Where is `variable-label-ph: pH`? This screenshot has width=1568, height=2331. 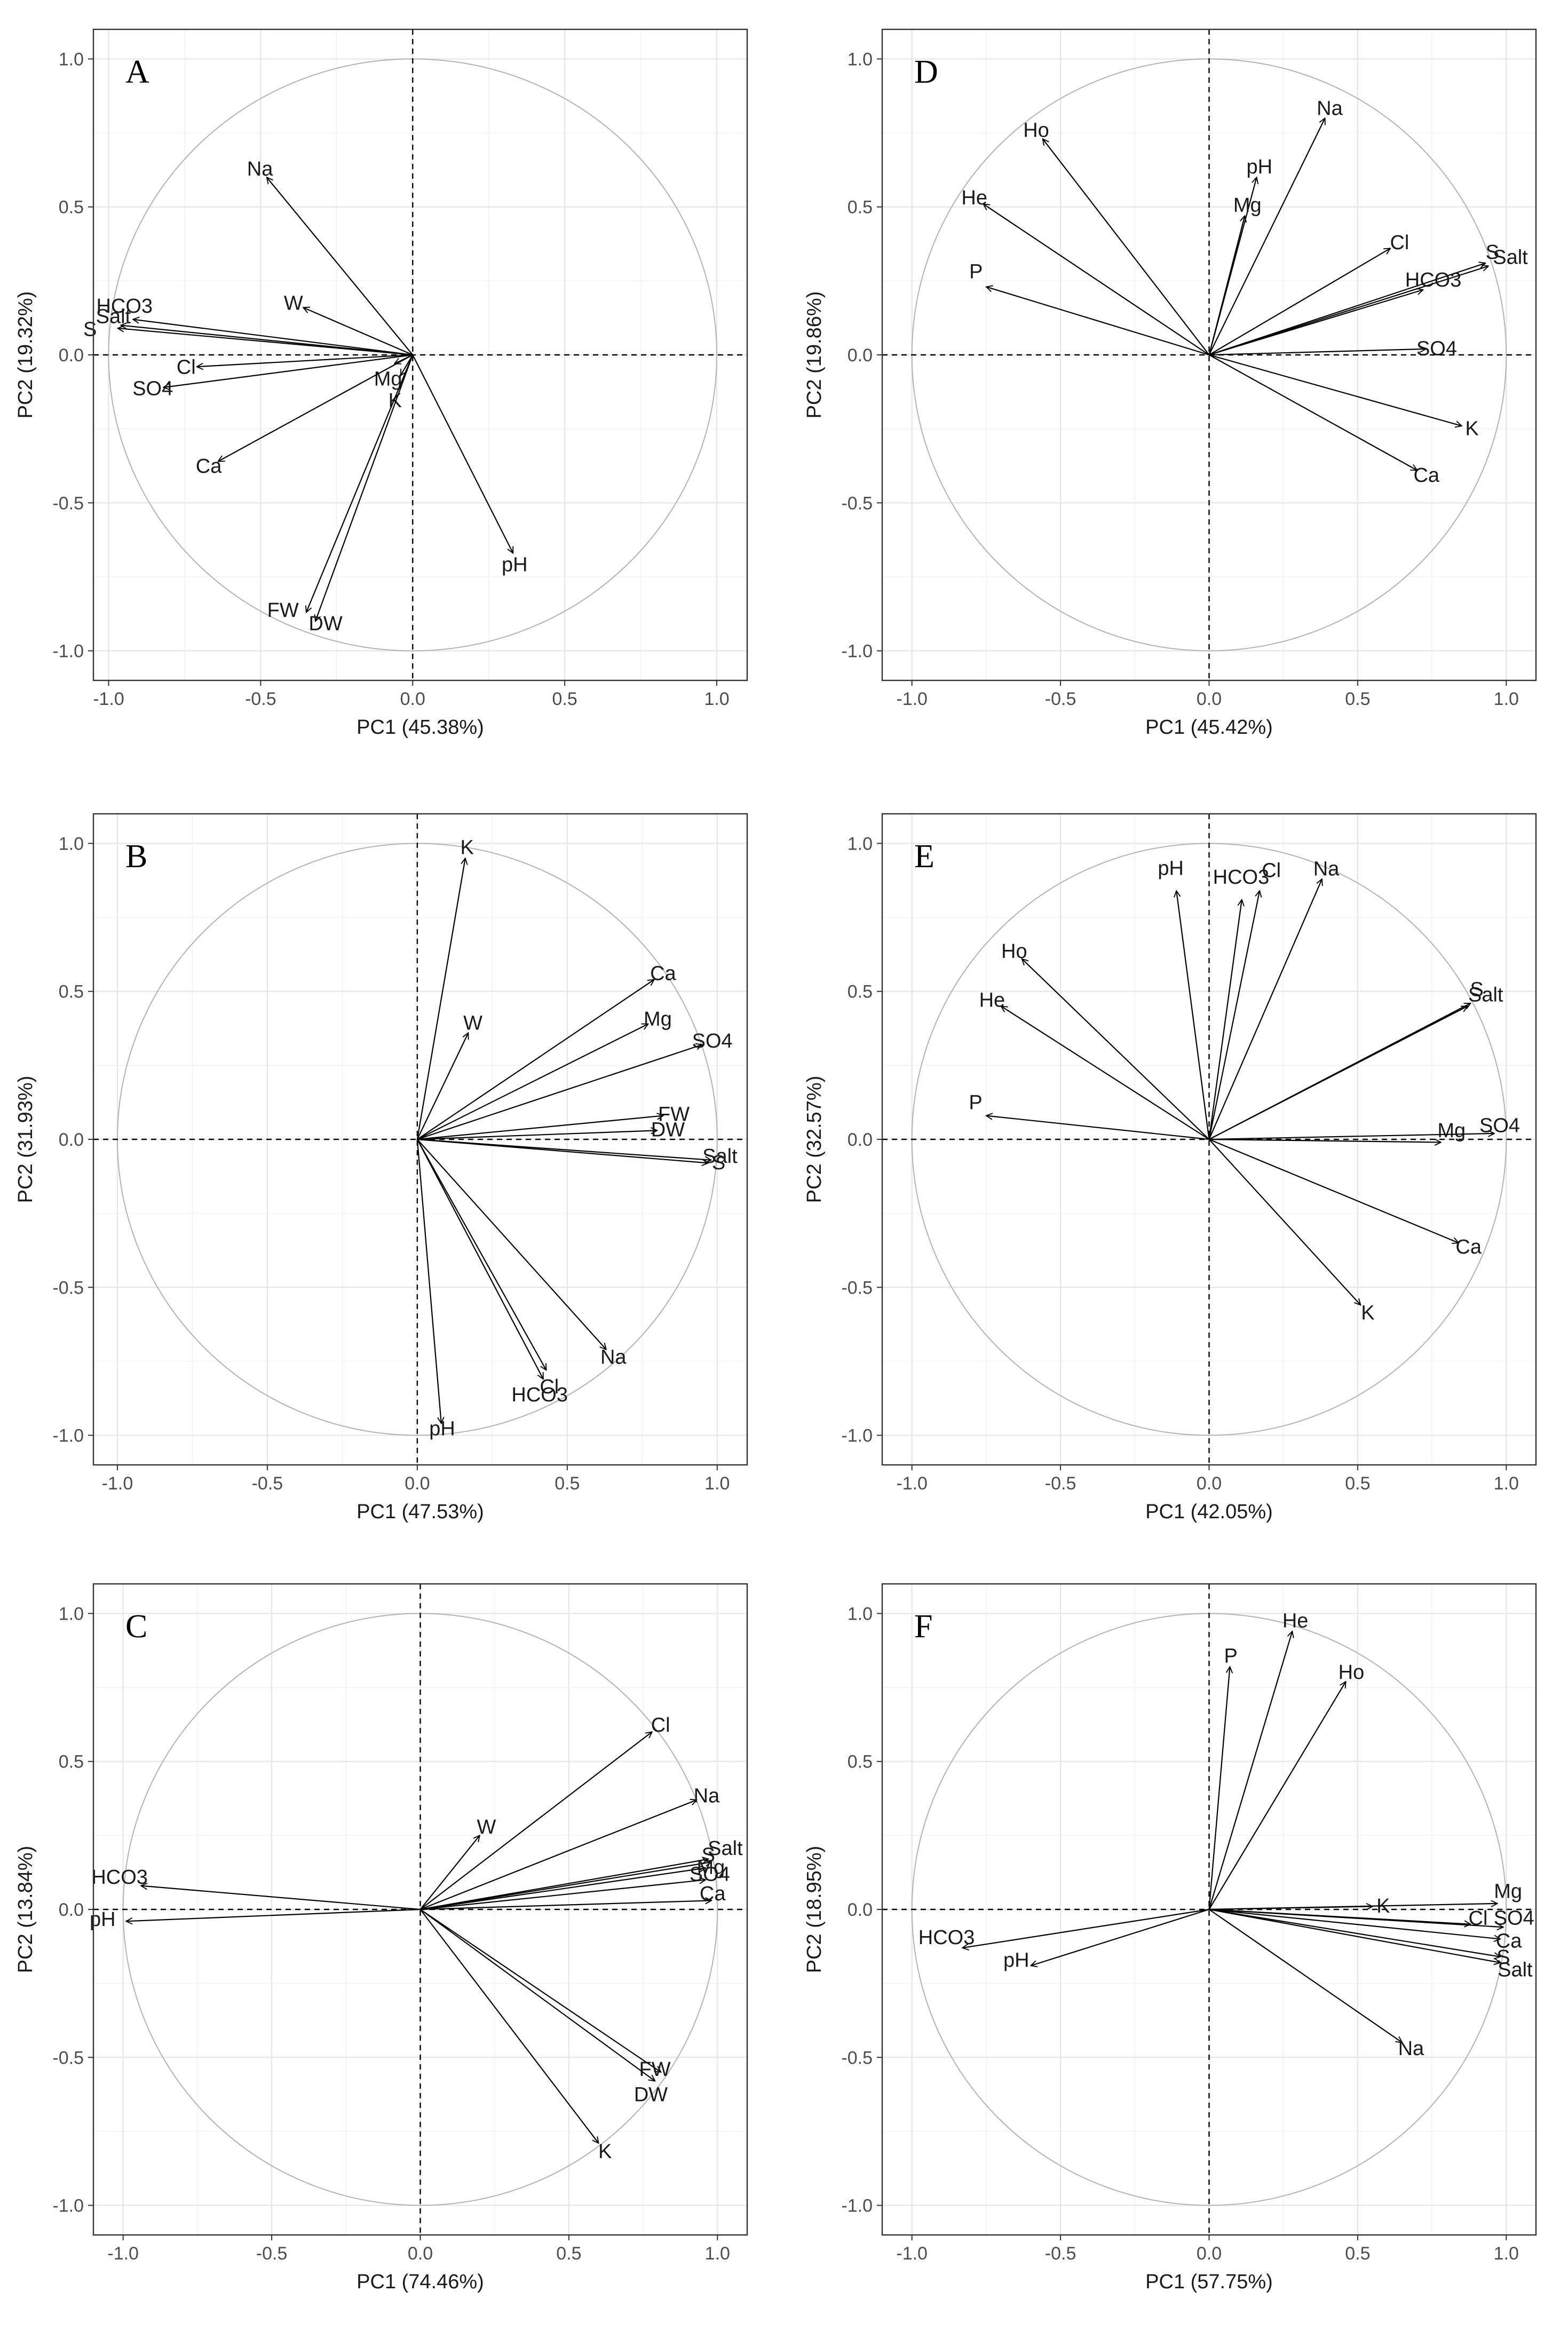
variable-label-ph: pH is located at coordinates (442, 1428).